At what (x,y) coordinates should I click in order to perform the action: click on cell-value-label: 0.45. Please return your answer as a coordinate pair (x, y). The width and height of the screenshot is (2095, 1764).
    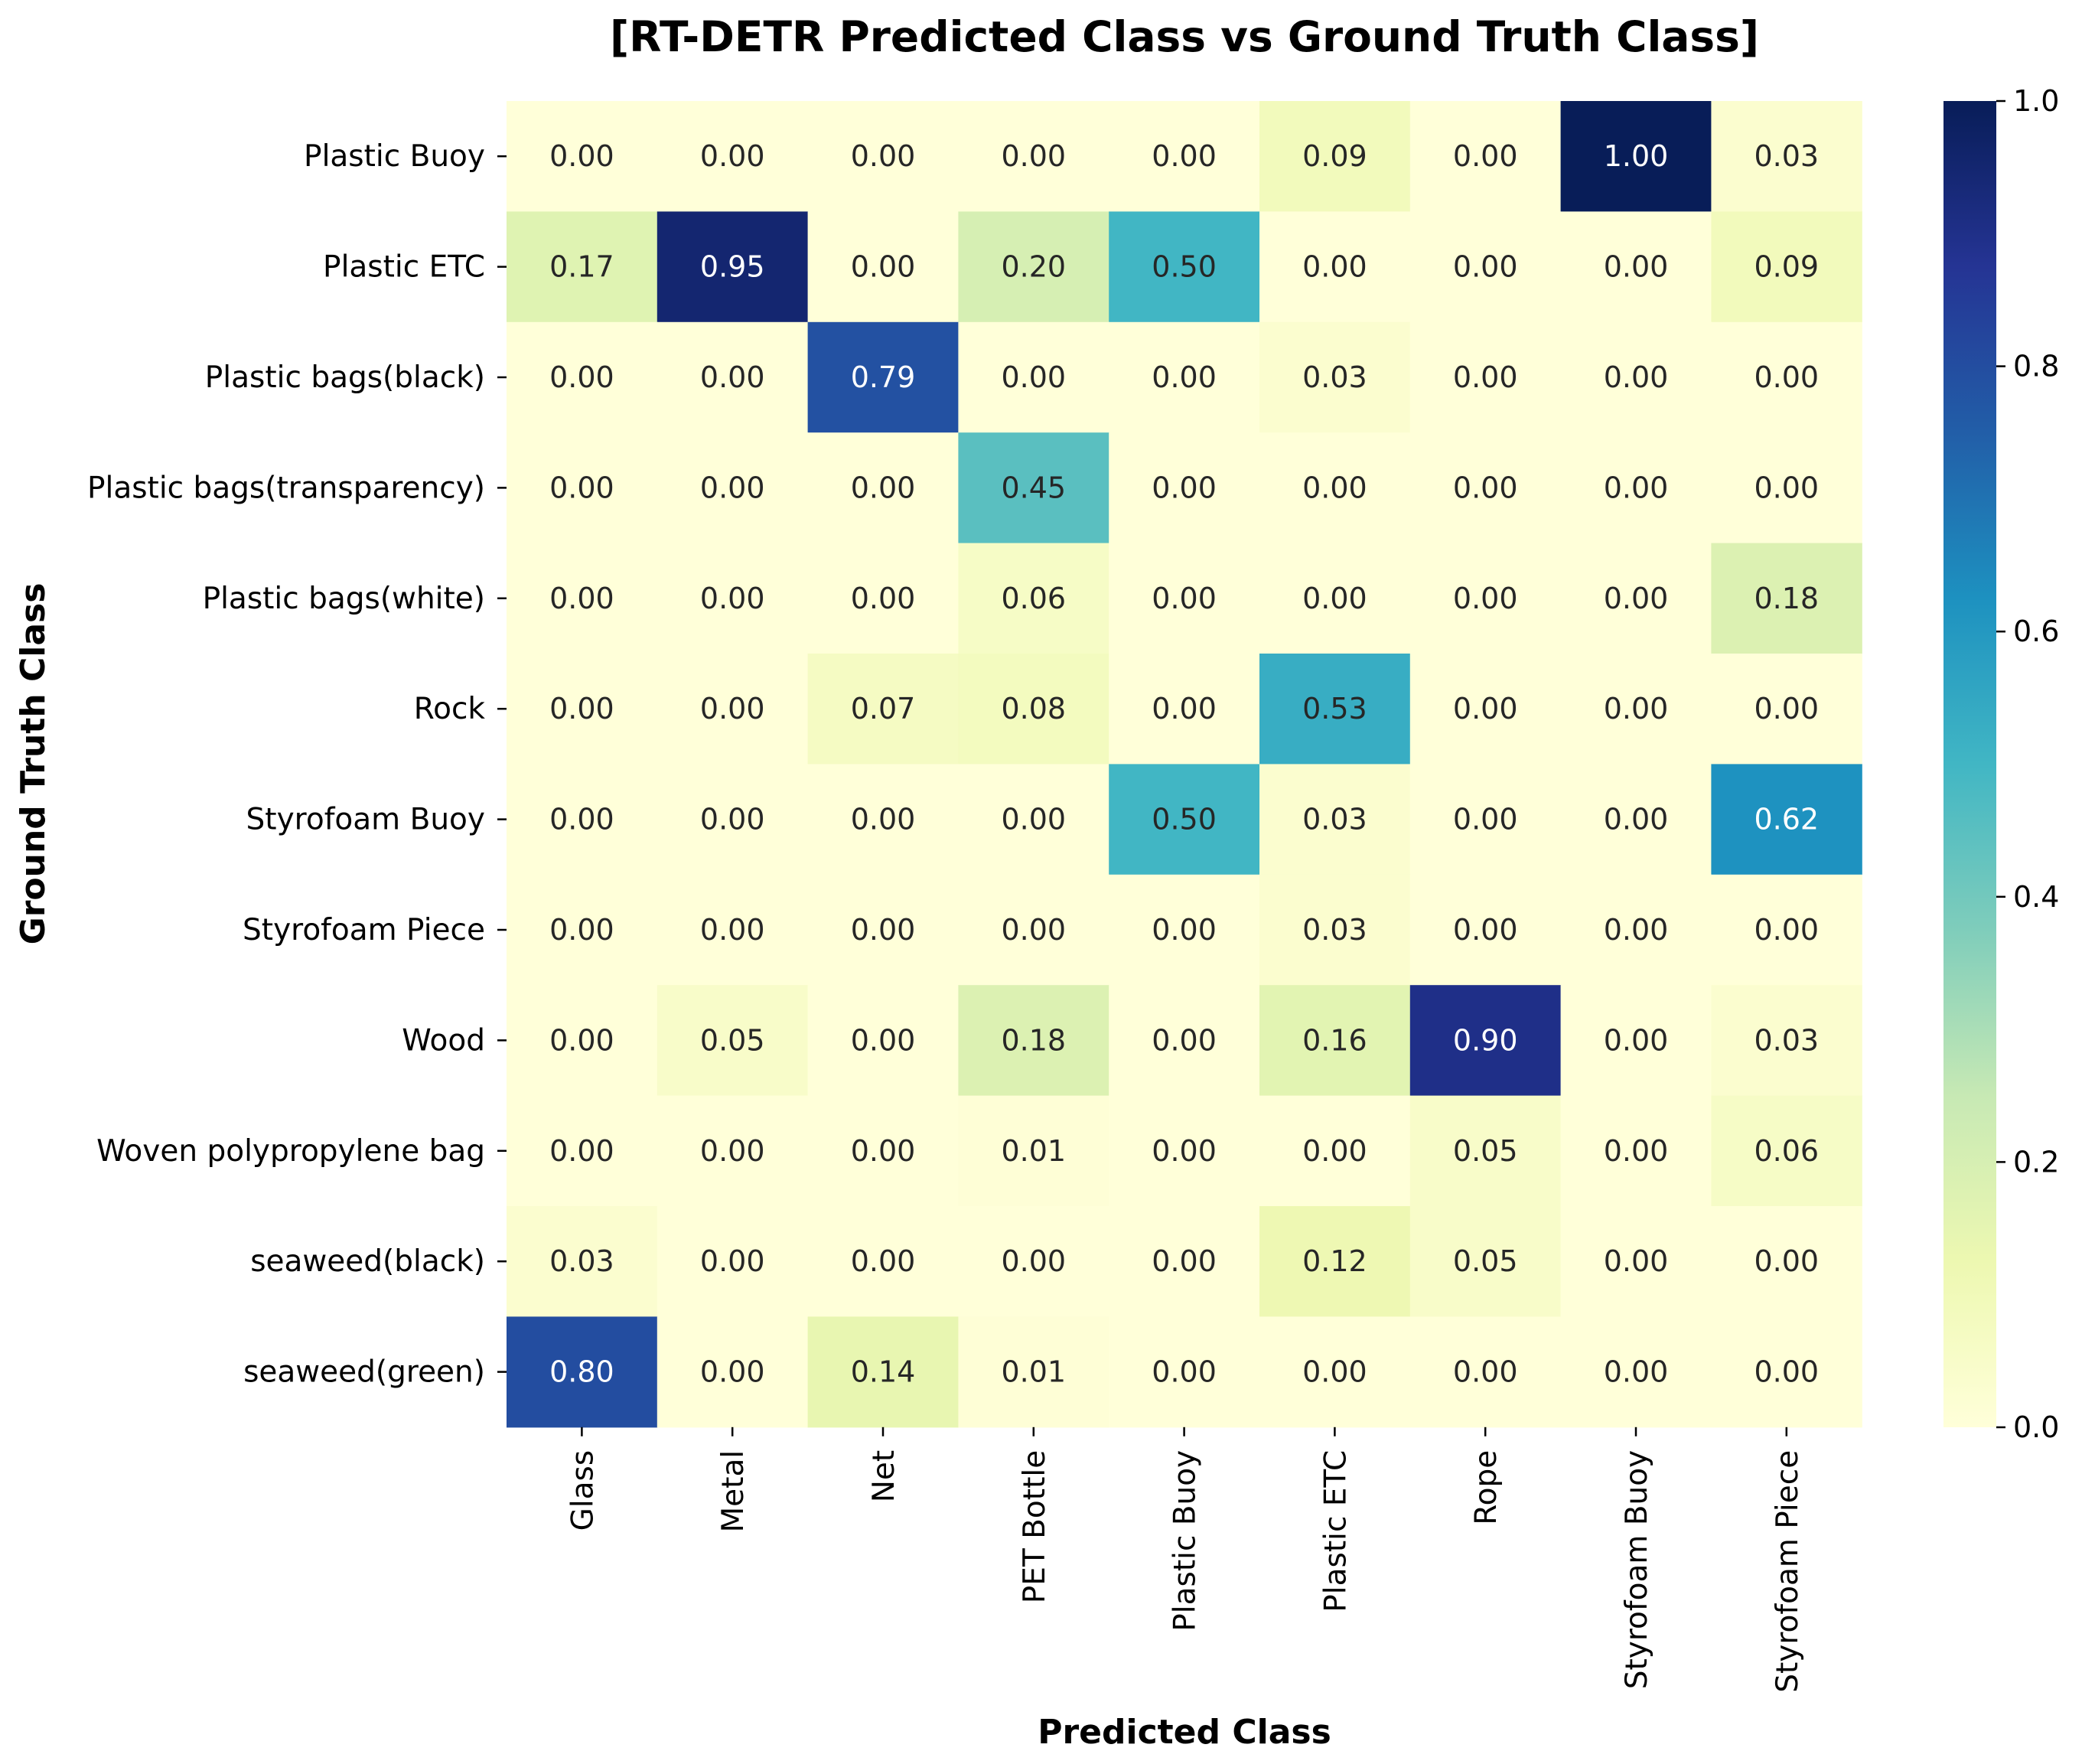
    Looking at the image, I should click on (1033, 487).